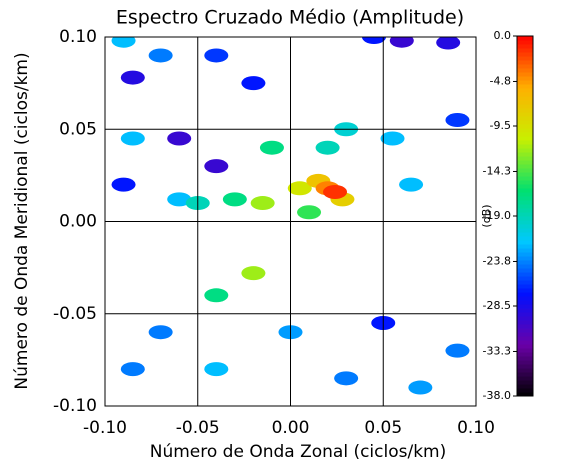  I want to click on x-tick-label: -0.10, so click(105, 428).